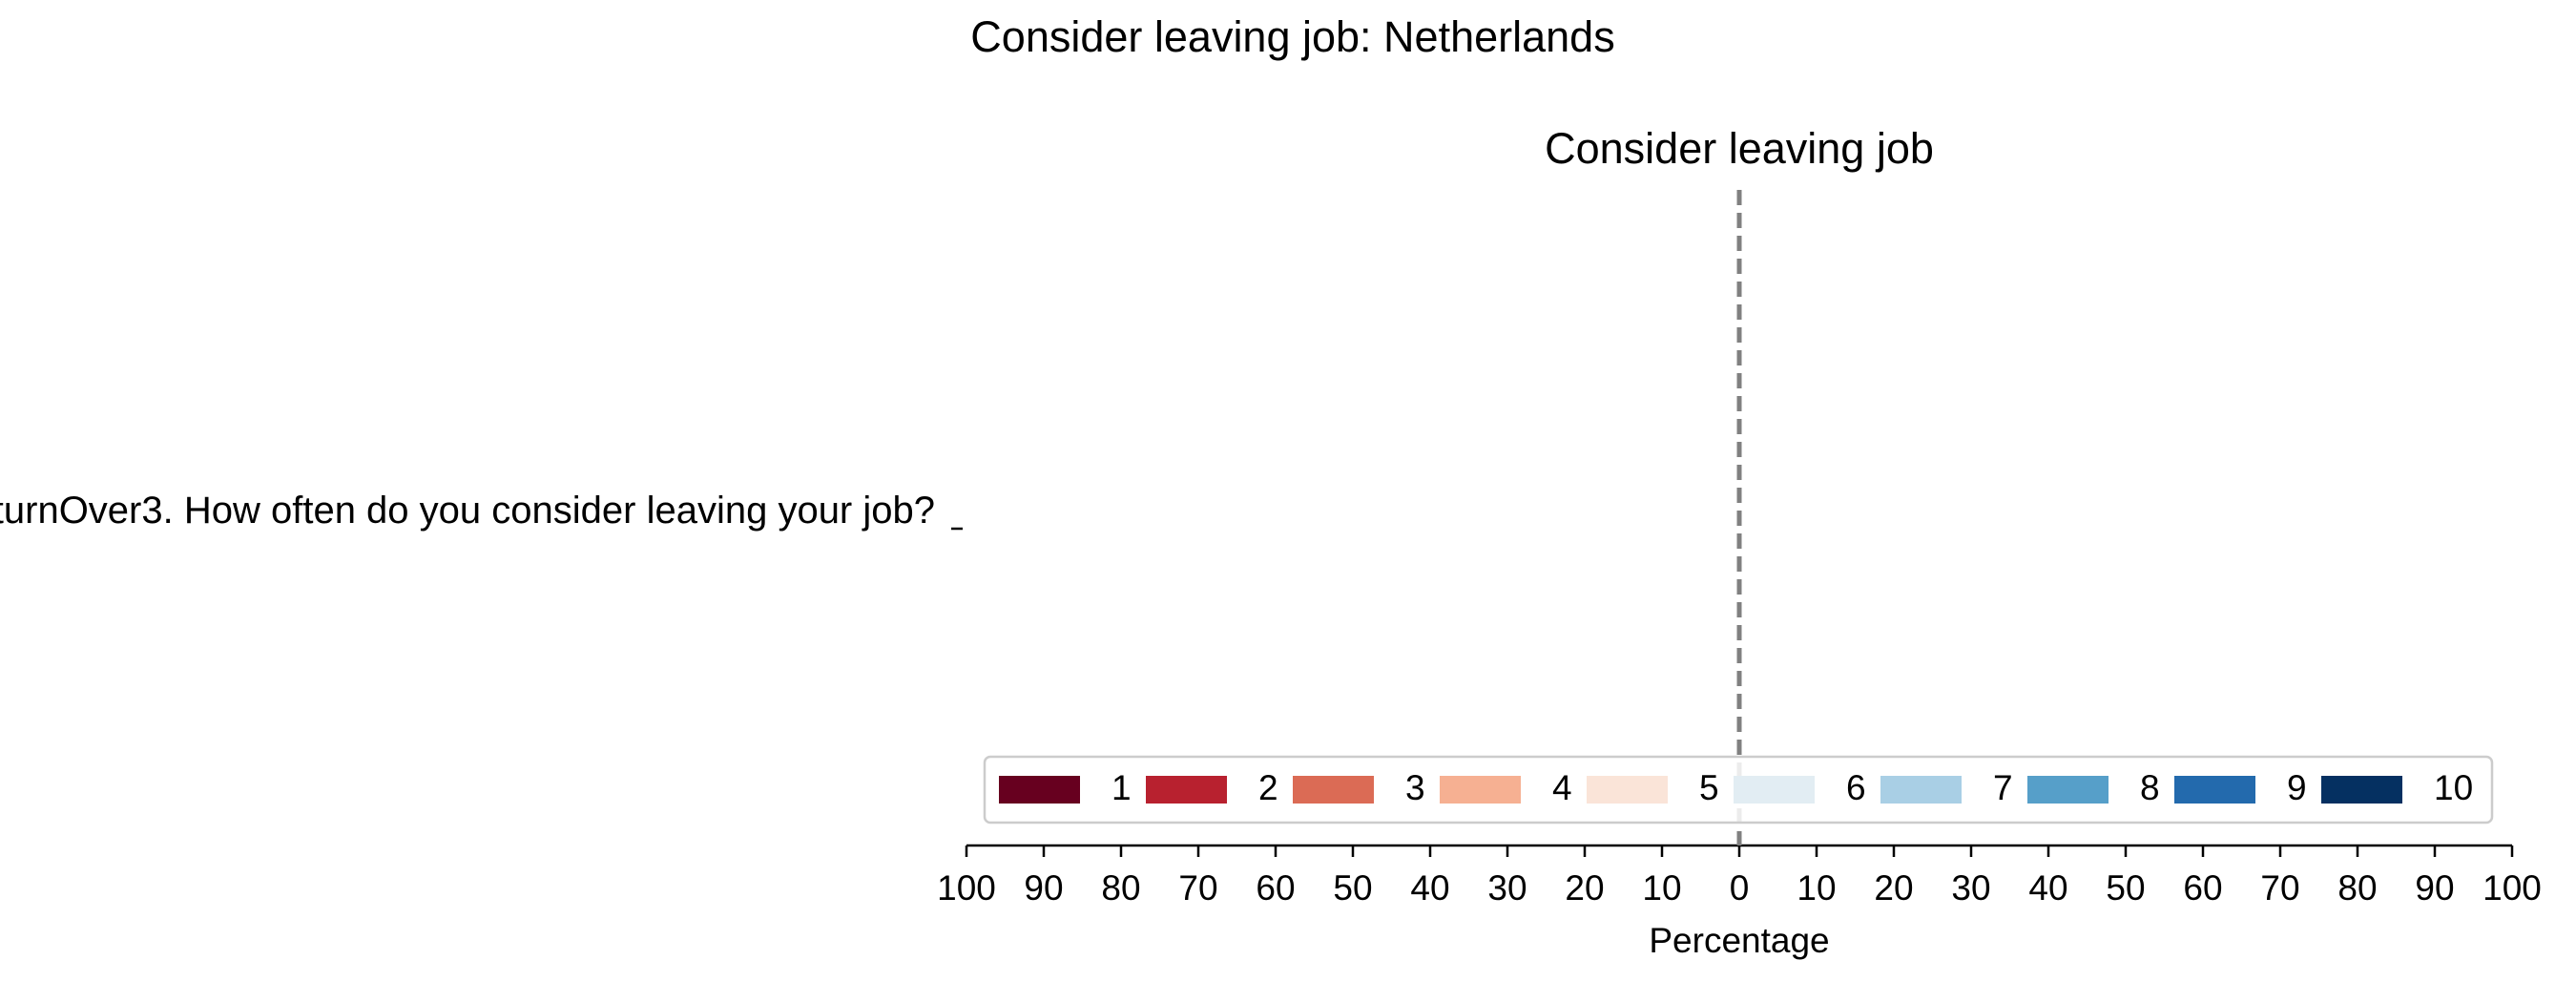  Describe the element at coordinates (2297, 787) in the screenshot. I see `legend-label: 9` at that location.